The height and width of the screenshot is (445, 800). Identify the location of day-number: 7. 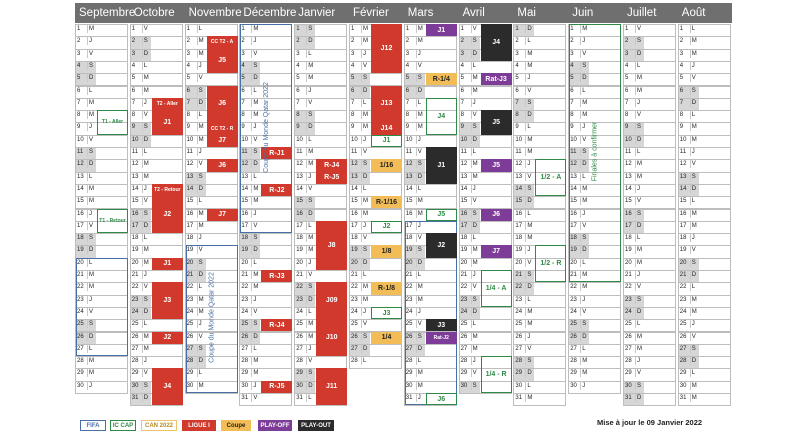
(517, 102).